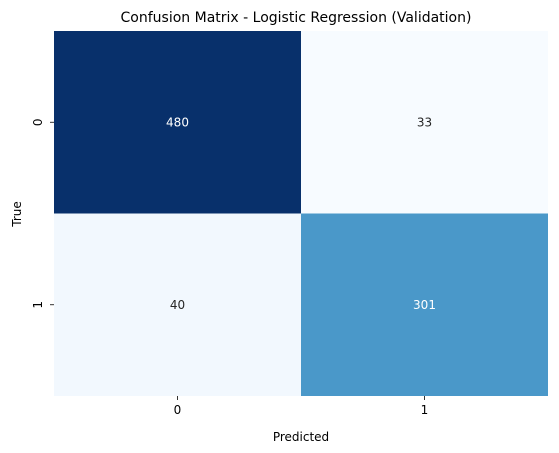 This screenshot has height=453, width=559. What do you see at coordinates (42, 213) in the screenshot?
I see `y-axis-ticks: 01` at bounding box center [42, 213].